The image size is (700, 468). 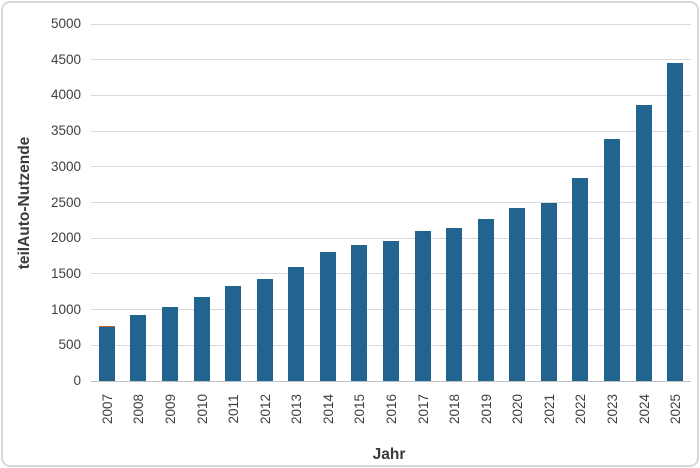 What do you see at coordinates (422, 306) in the screenshot?
I see `bar-2017` at bounding box center [422, 306].